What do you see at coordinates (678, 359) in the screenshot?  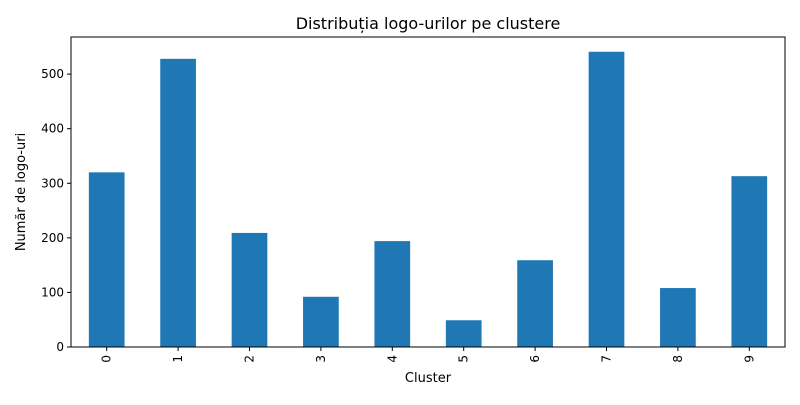 I see `x-tick-label: 8` at bounding box center [678, 359].